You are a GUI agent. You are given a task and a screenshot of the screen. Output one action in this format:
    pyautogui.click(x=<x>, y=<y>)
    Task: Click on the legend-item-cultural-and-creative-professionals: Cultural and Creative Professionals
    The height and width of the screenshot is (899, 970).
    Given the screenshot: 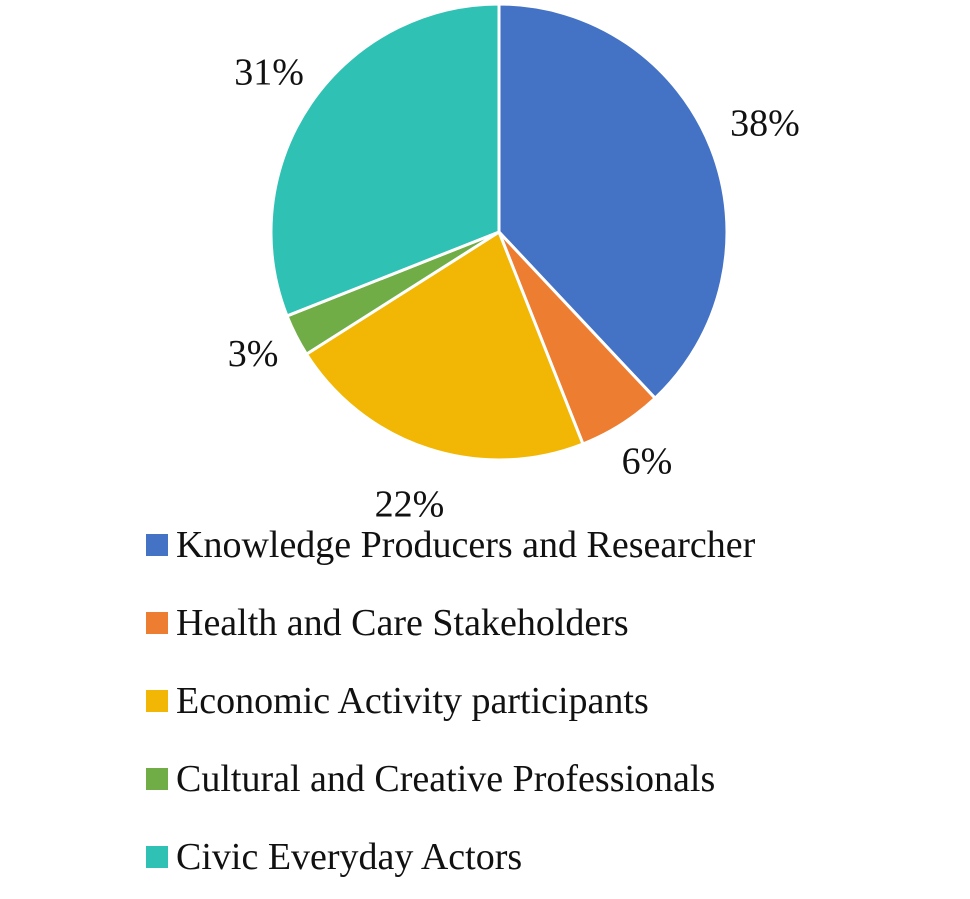 What is the action you would take?
    pyautogui.click(x=450, y=779)
    